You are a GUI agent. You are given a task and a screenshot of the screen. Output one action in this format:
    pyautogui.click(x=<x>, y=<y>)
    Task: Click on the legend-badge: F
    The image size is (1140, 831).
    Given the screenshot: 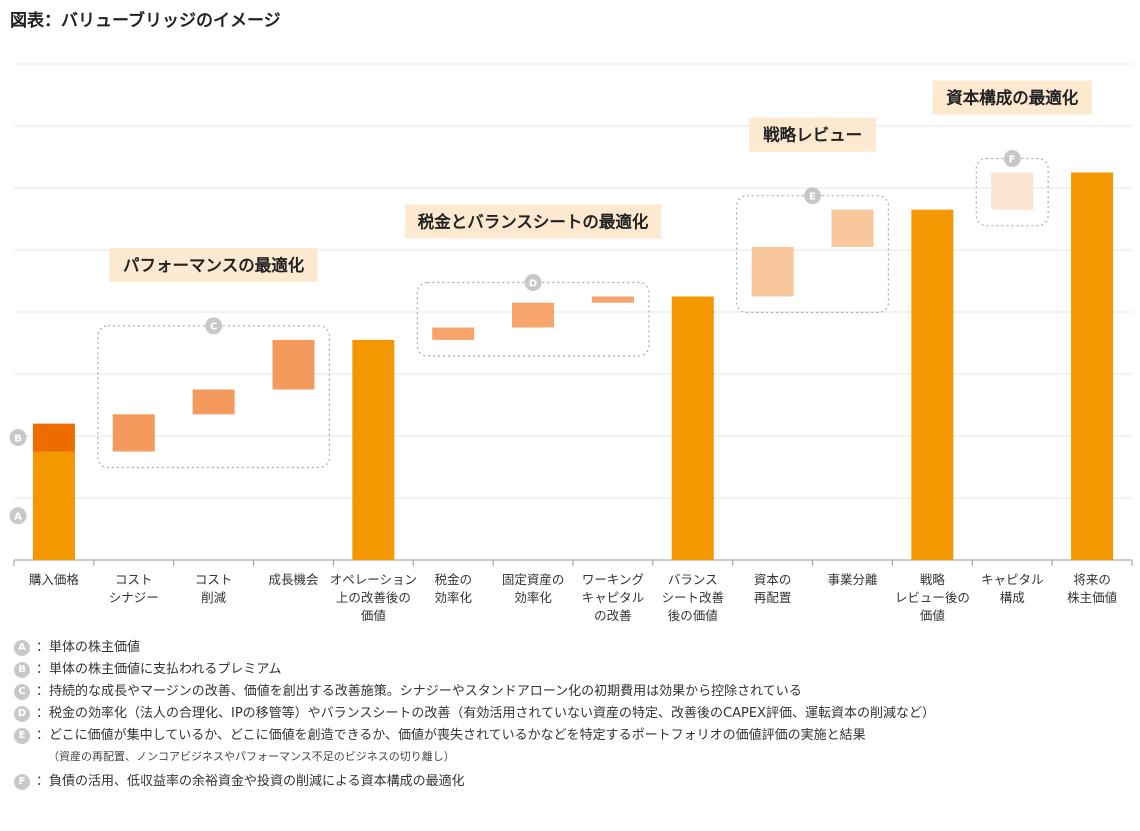 What is the action you would take?
    pyautogui.click(x=22, y=782)
    